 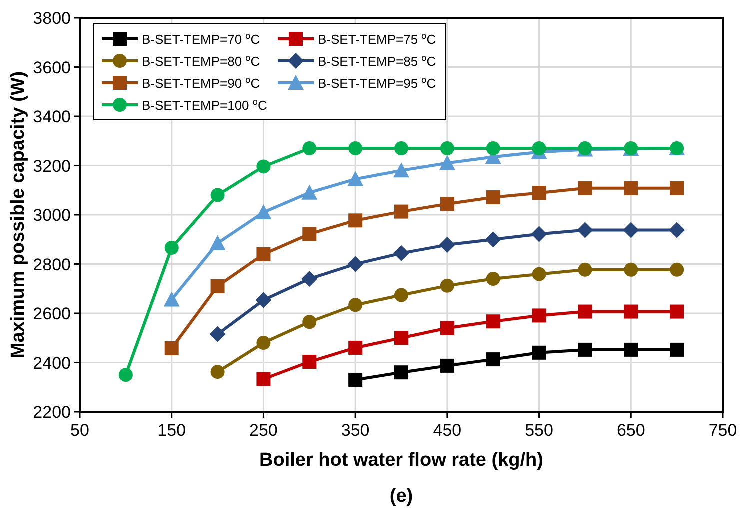 What do you see at coordinates (355, 430) in the screenshot?
I see `x-tick-label: 350` at bounding box center [355, 430].